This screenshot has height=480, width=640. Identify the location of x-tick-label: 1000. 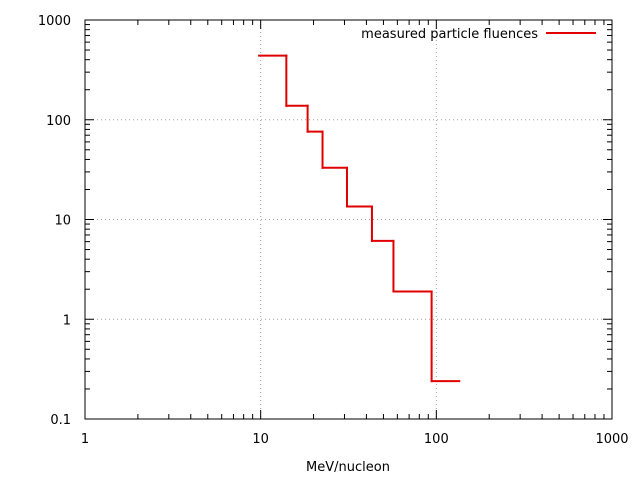
(611, 439).